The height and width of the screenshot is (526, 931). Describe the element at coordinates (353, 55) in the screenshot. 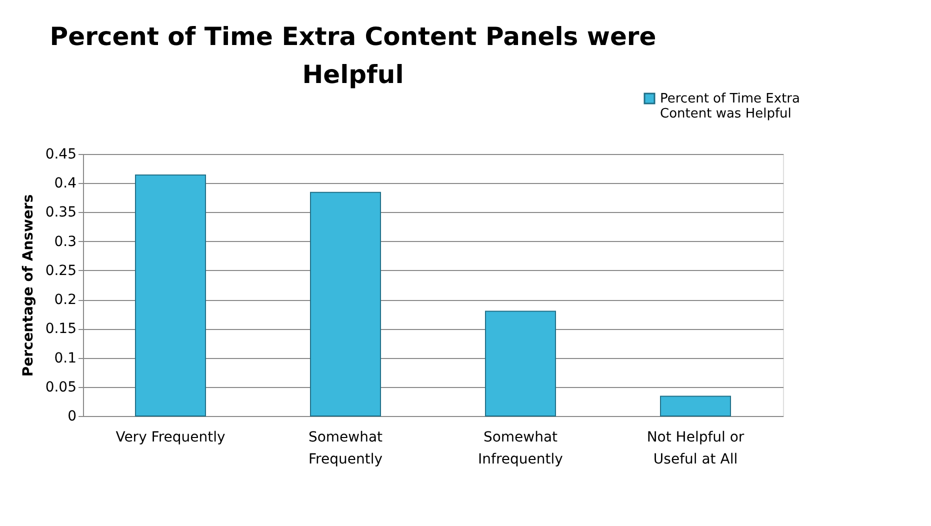

I see `chart-title: Percent of Time Extra Content Panels were Helpful` at that location.